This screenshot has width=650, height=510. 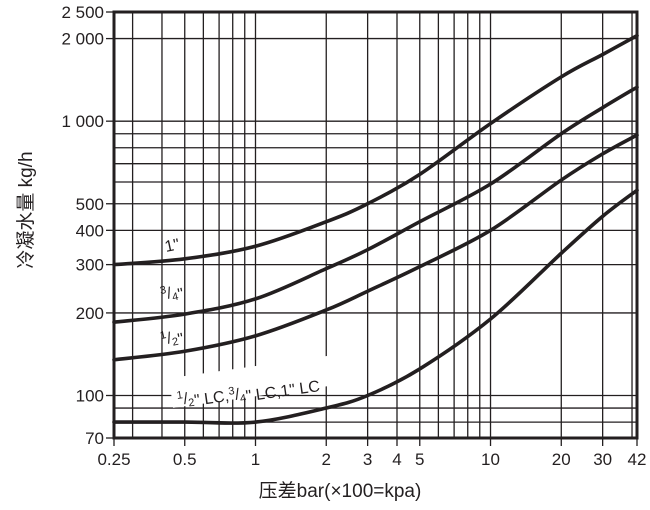 I want to click on y-tick-label: 70, so click(x=94, y=438).